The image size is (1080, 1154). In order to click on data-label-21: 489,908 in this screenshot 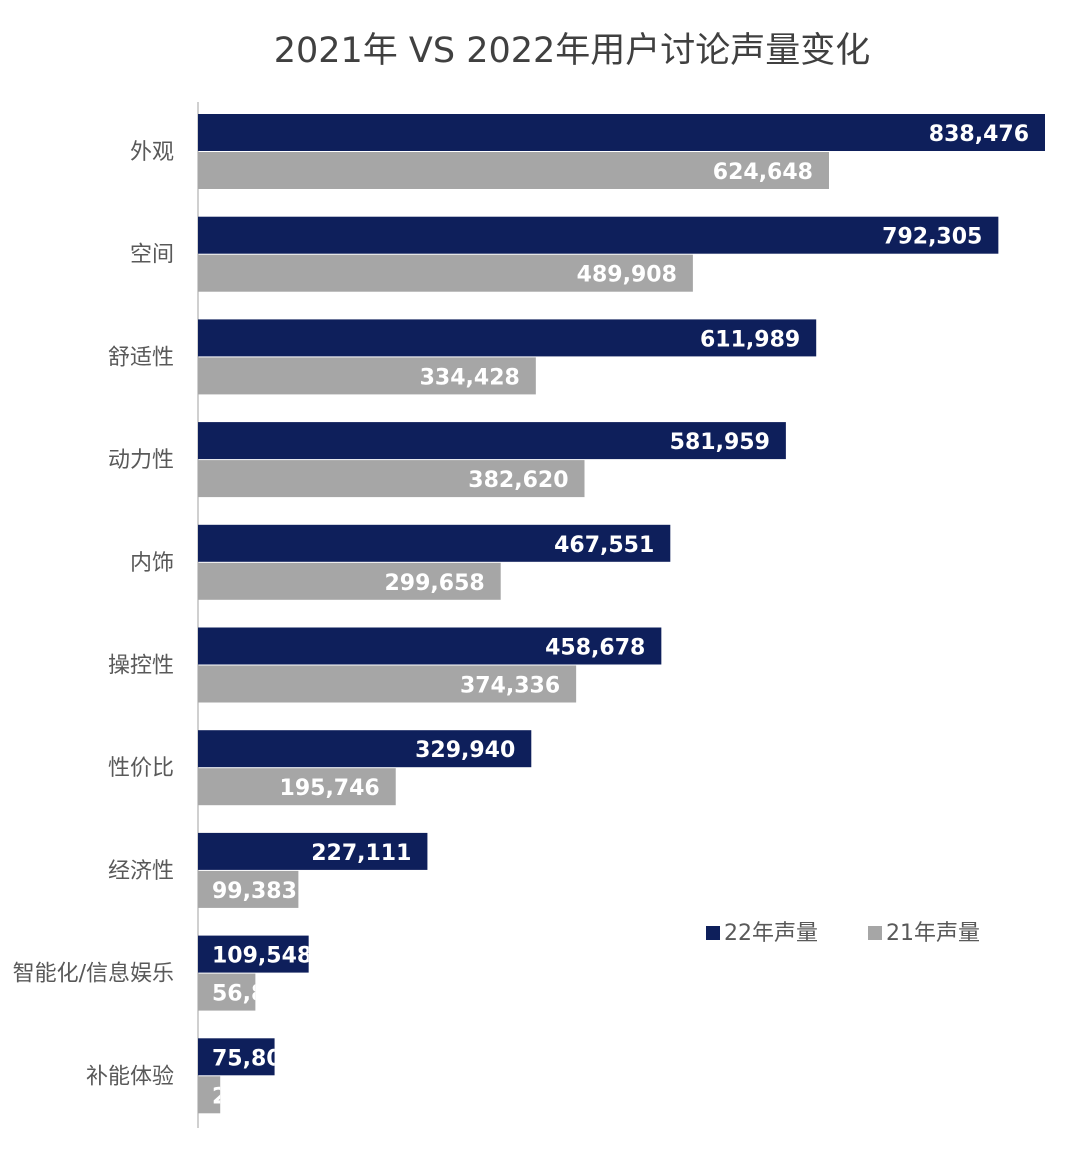, I will do `click(627, 275)`.